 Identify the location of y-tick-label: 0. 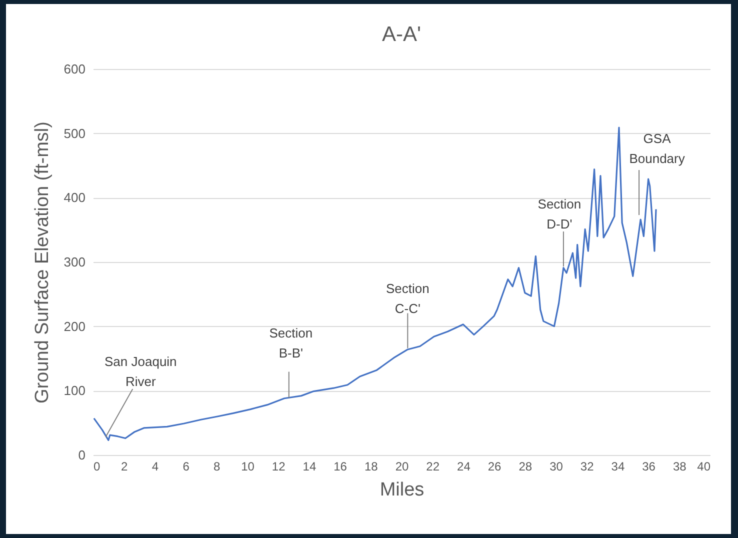
(82, 455).